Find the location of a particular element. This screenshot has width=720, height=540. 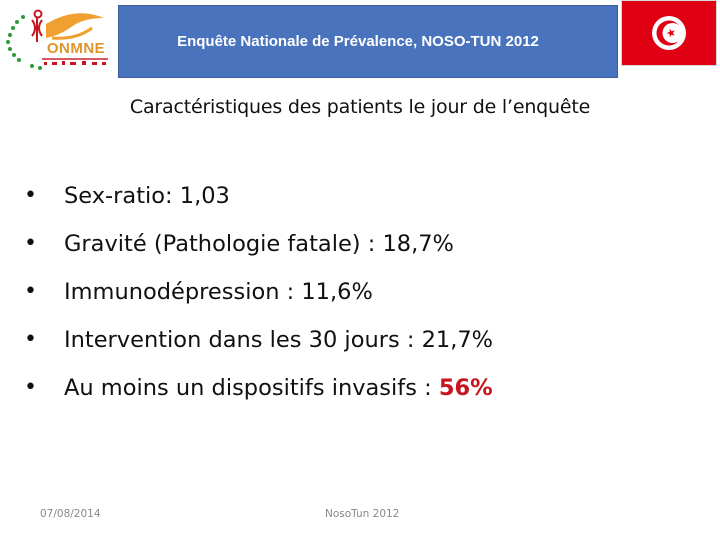

list-item: • Intervention dans les 30 jours : 21,7% is located at coordinates (258, 340).